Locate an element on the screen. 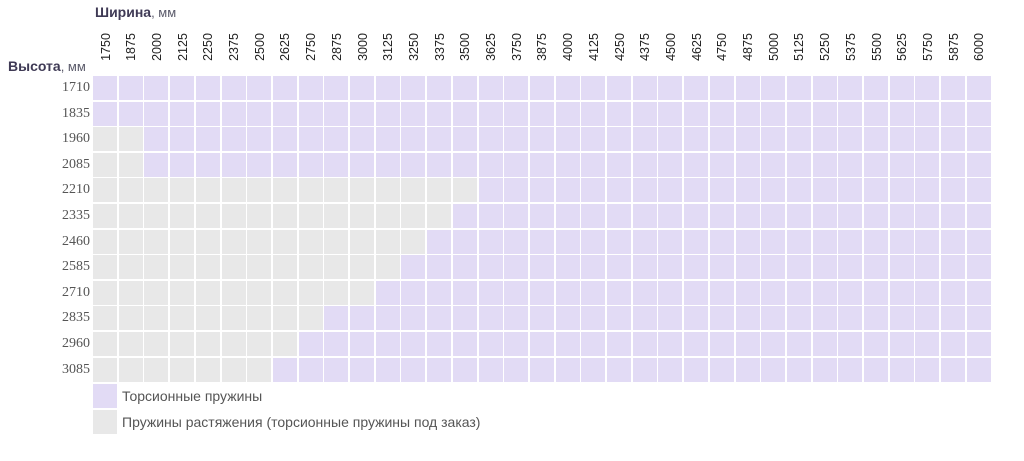 This screenshot has height=461, width=1024. column-header-label: 2750 is located at coordinates (311, 47).